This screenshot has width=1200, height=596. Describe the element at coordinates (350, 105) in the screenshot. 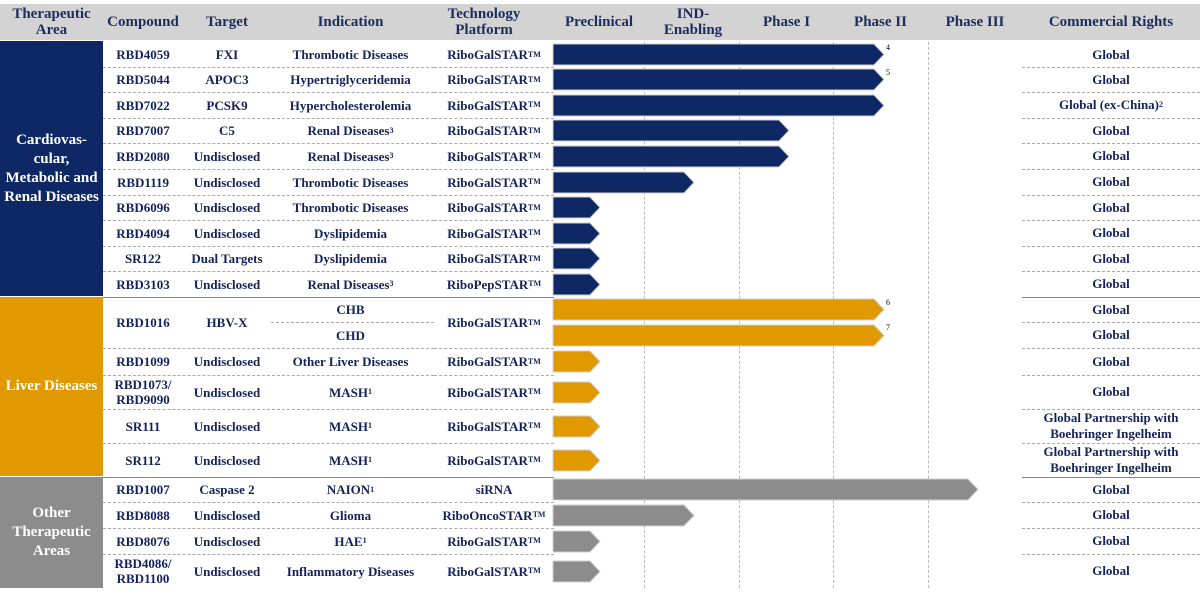

I see `indication-cell: Hypercholesterolemia` at that location.